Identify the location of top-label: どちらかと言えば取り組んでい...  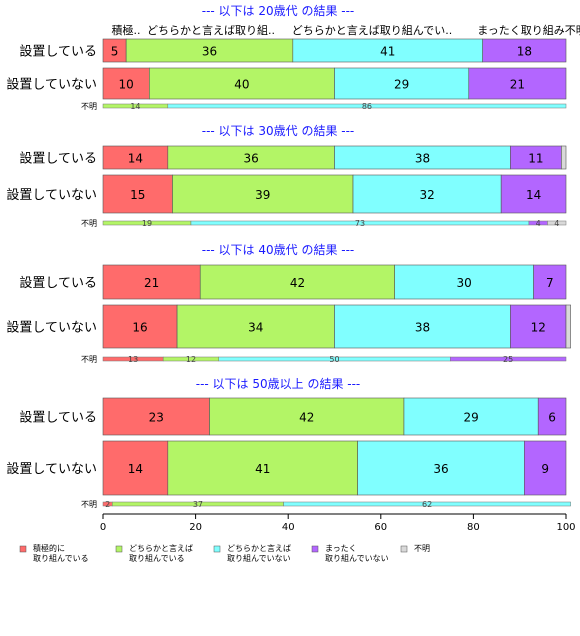
(372, 30).